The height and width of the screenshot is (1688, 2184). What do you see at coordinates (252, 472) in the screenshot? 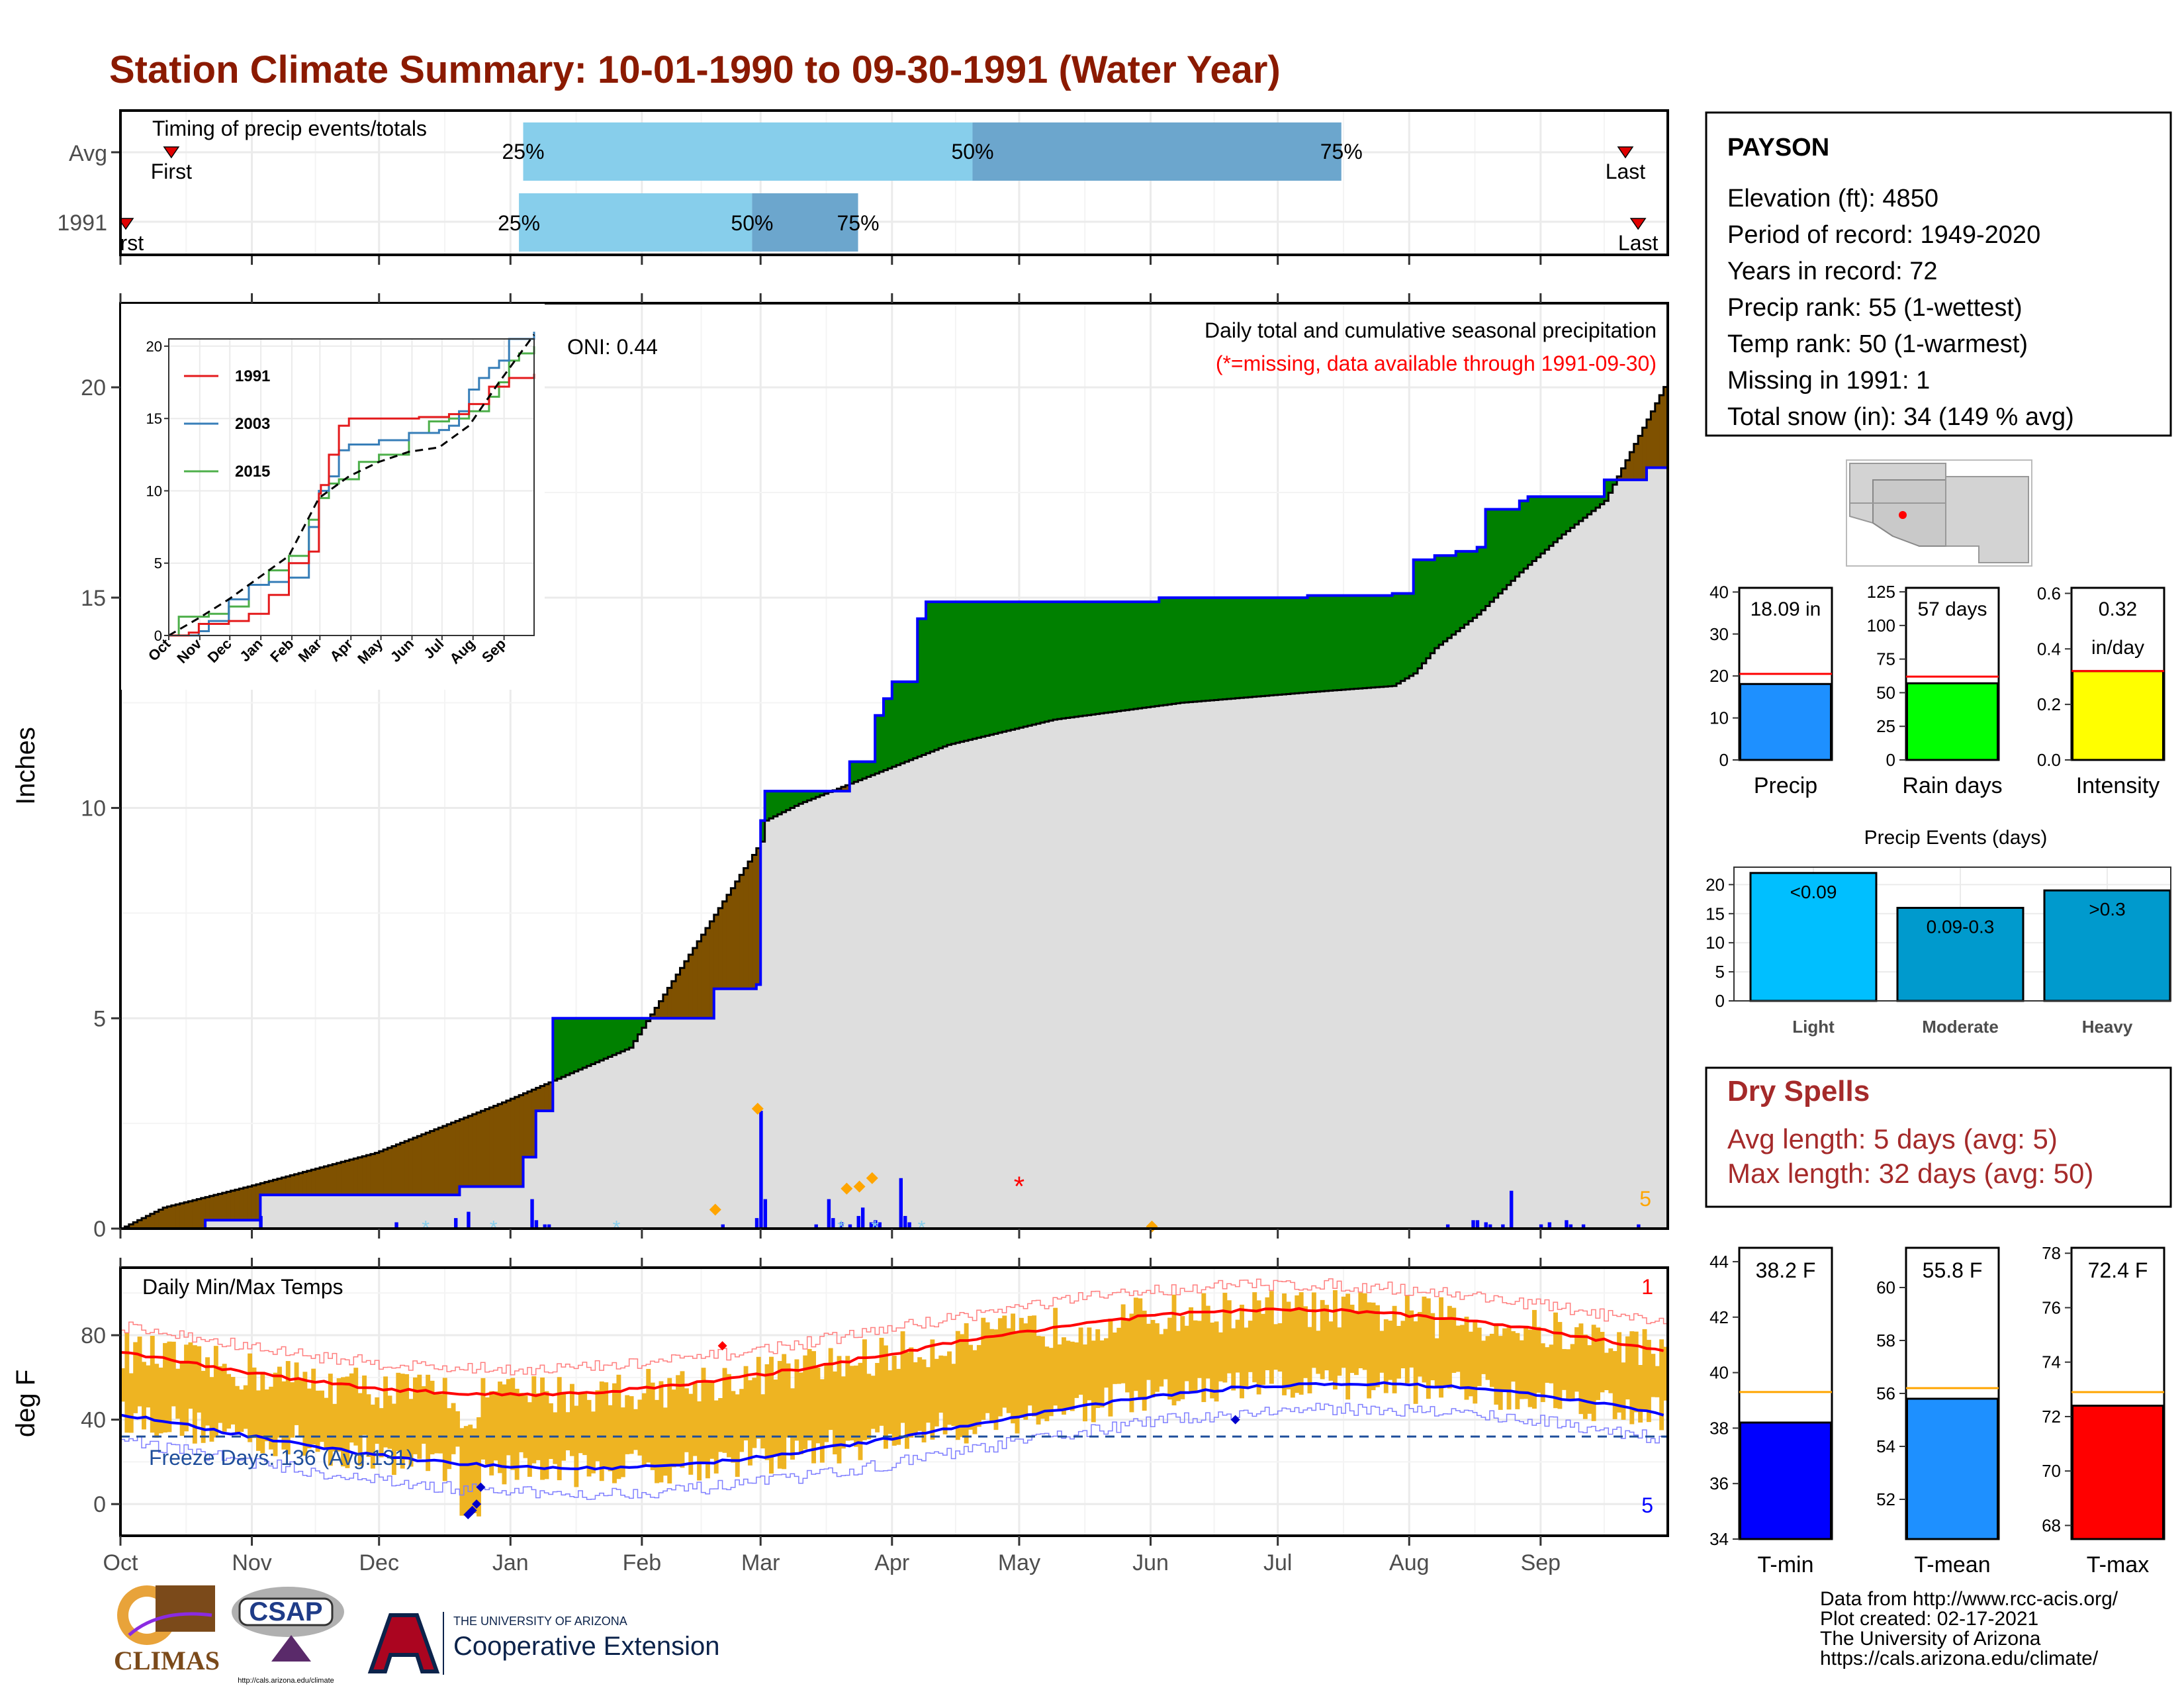
I see `inset-legend-label: 2015` at bounding box center [252, 472].